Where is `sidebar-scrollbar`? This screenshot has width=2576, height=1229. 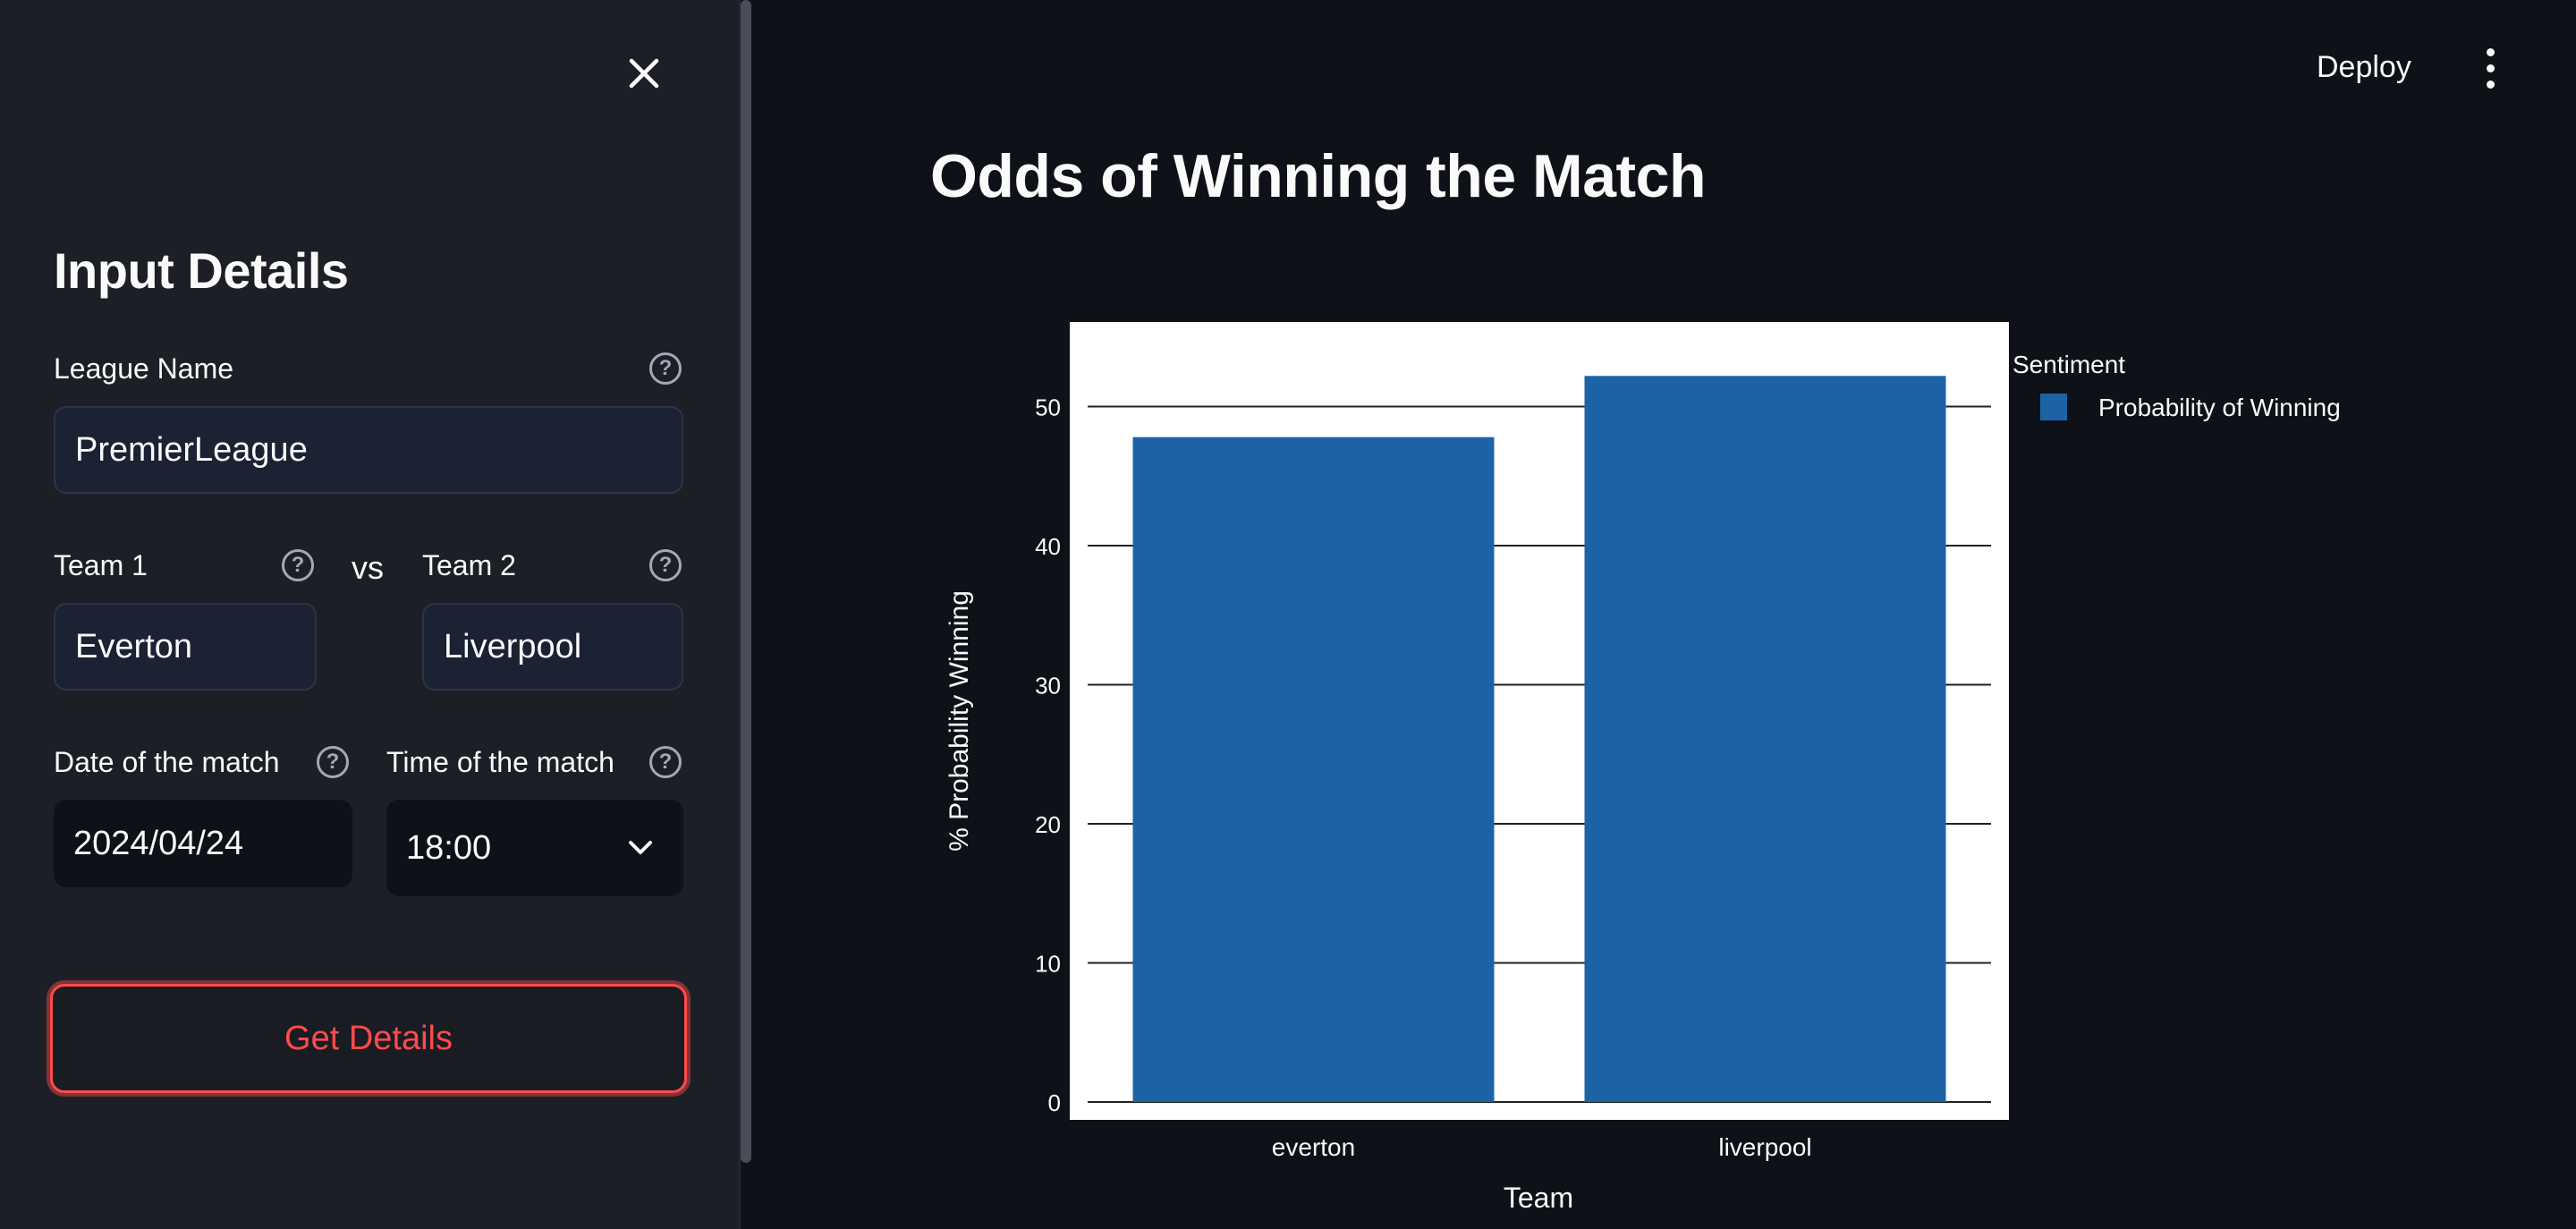
sidebar-scrollbar is located at coordinates (746, 581).